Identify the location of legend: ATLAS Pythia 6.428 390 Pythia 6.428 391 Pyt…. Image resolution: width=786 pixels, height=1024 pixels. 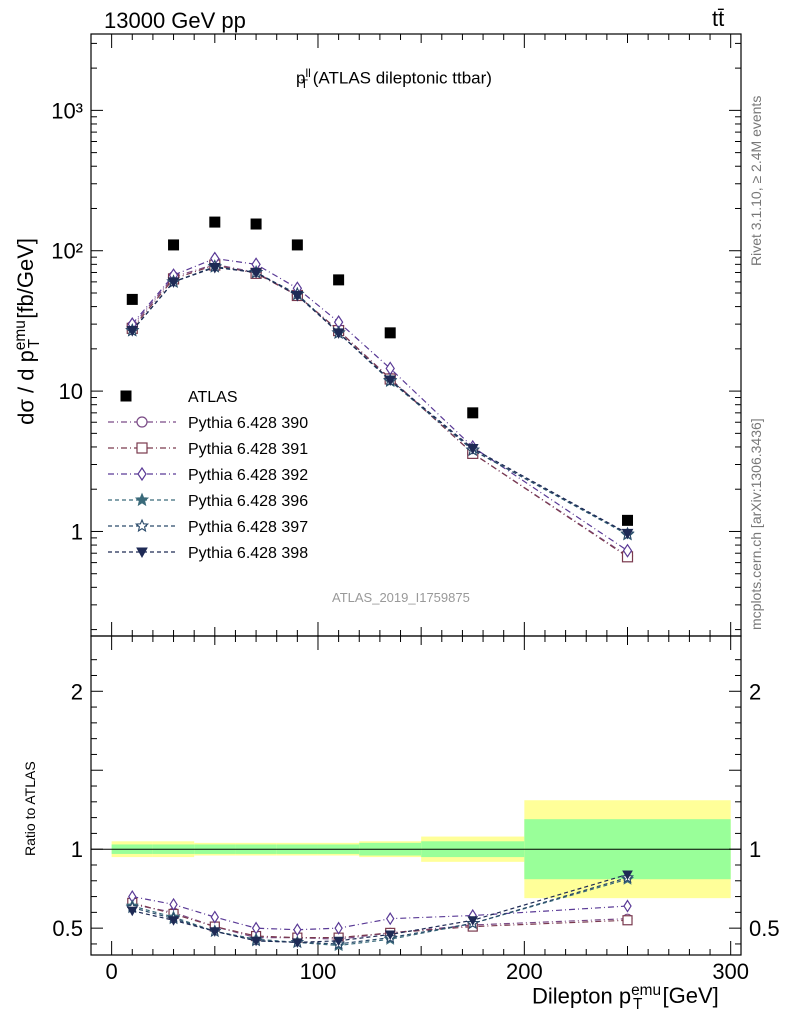
(208, 475).